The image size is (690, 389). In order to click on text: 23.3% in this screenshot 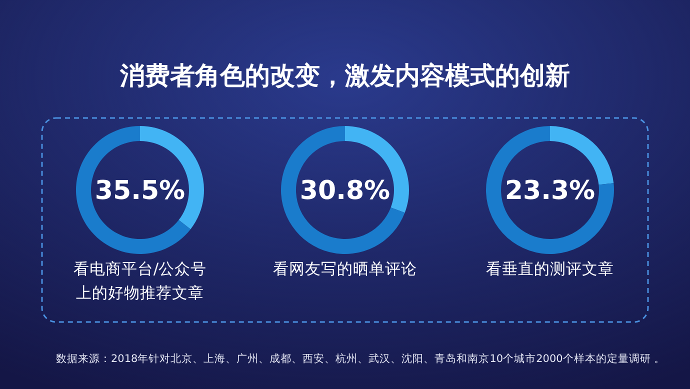, I will do `click(550, 191)`.